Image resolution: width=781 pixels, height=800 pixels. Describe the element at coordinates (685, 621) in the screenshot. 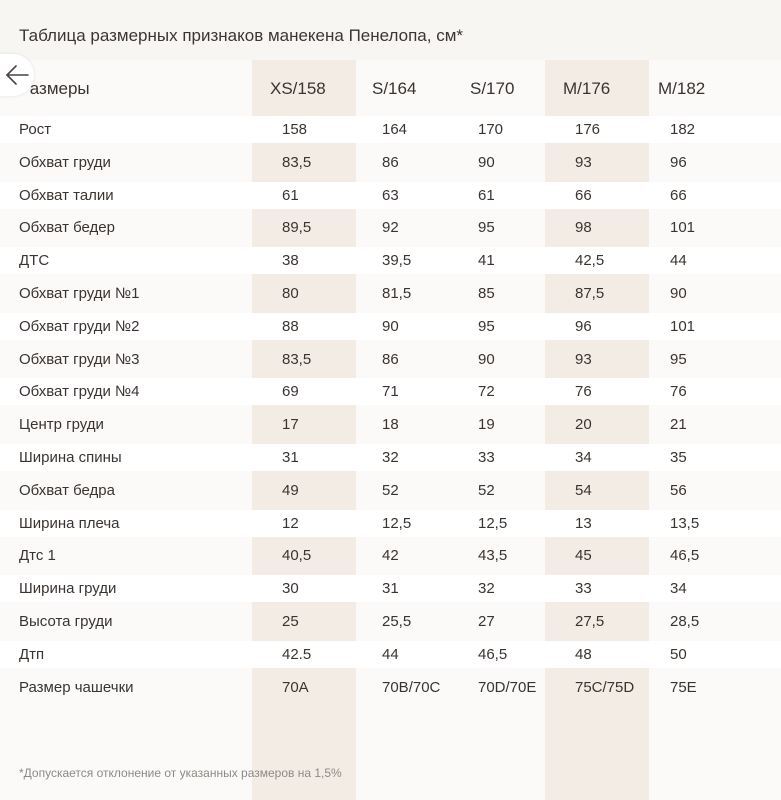

I see `table-cell: 28,5` at that location.